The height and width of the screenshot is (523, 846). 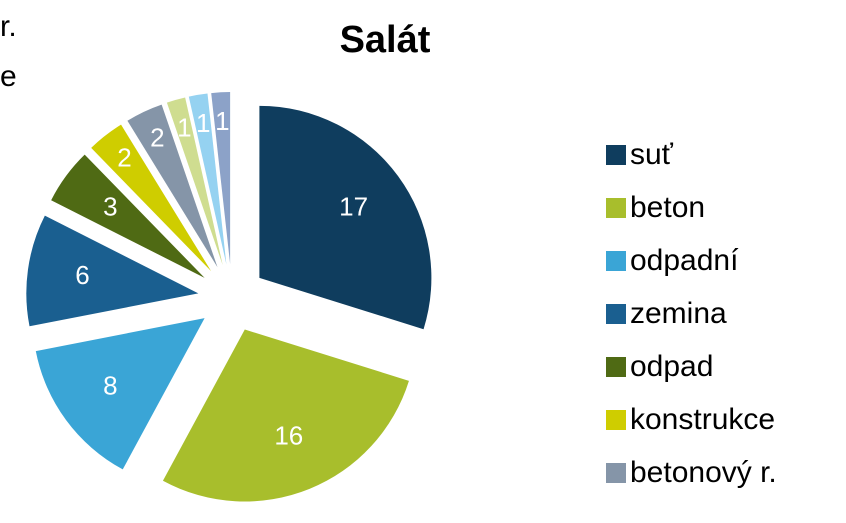 What do you see at coordinates (353, 206) in the screenshot?
I see `data-label: 17` at bounding box center [353, 206].